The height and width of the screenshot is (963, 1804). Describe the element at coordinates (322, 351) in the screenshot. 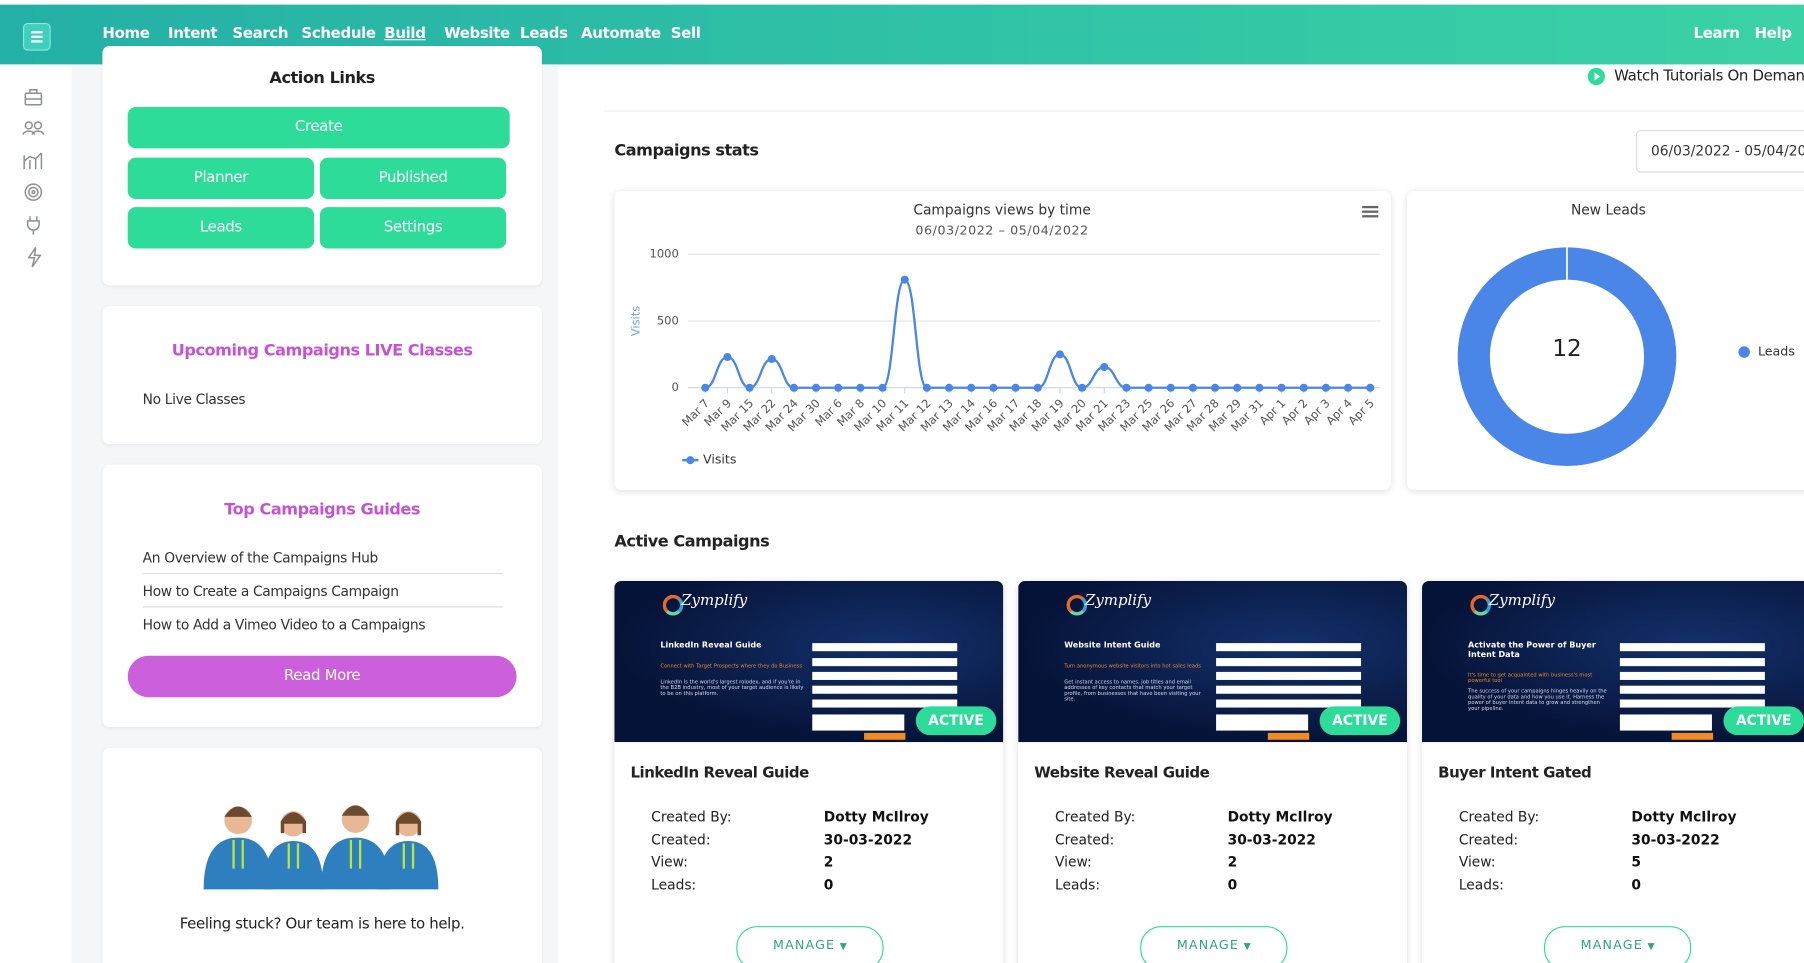

I see `card-title: Upcoming Campaigns LIVE Classes` at that location.